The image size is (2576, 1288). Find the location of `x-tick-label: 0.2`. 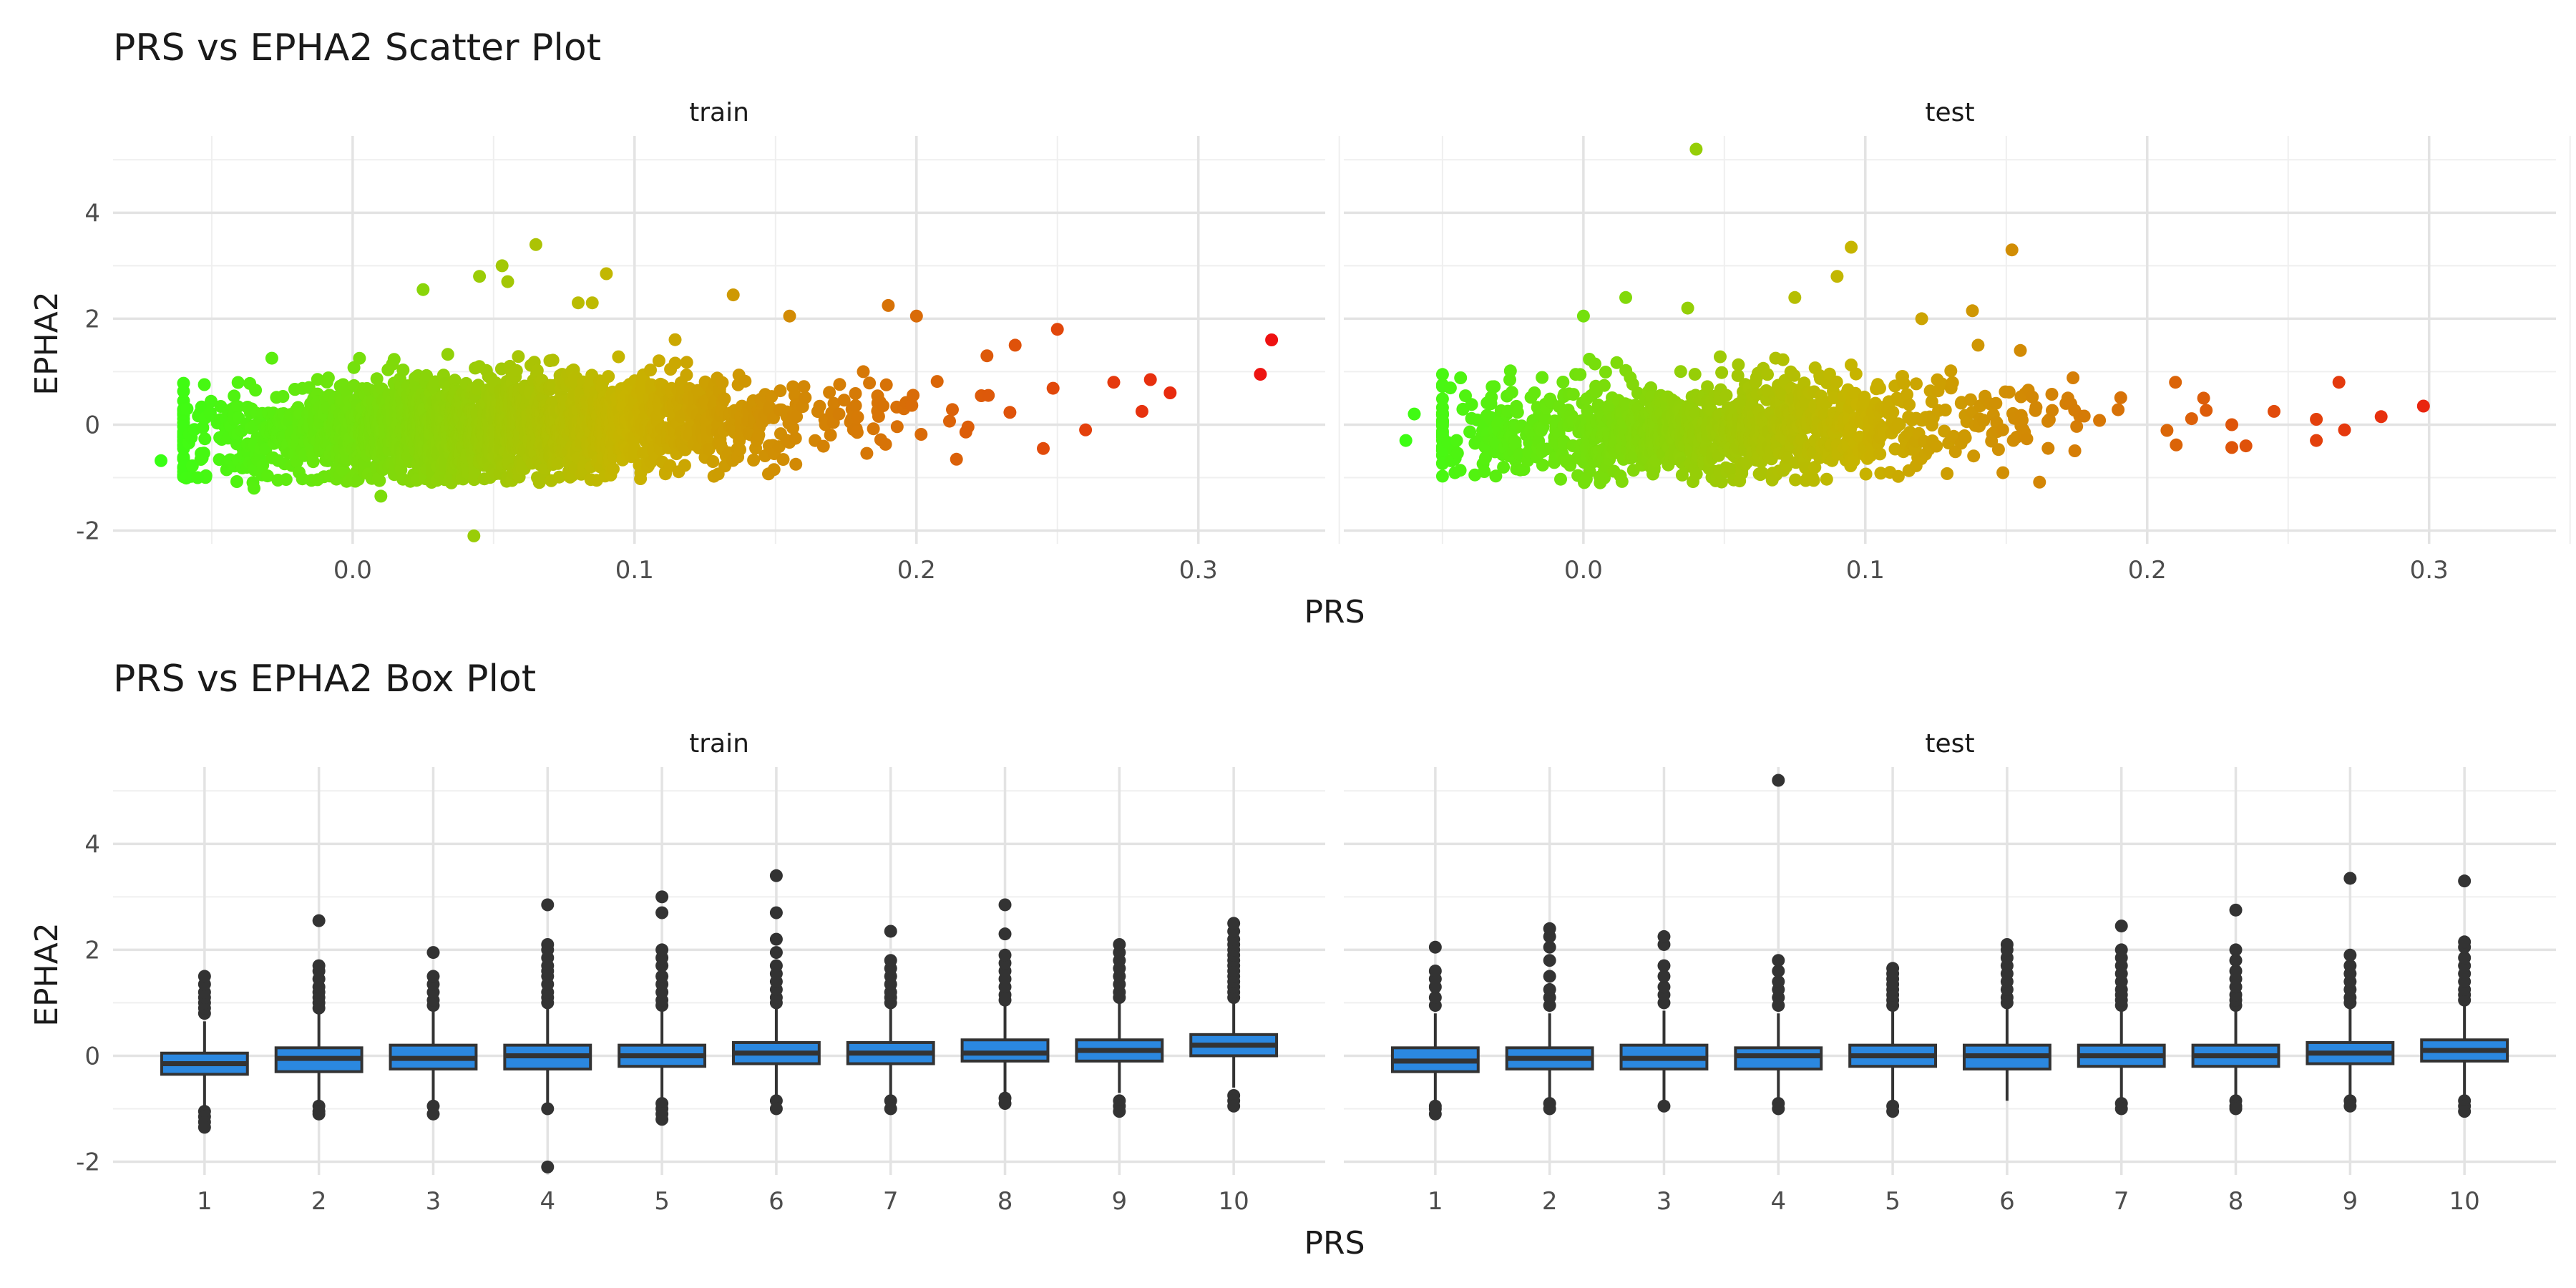

x-tick-label: 0.2 is located at coordinates (2147, 570).